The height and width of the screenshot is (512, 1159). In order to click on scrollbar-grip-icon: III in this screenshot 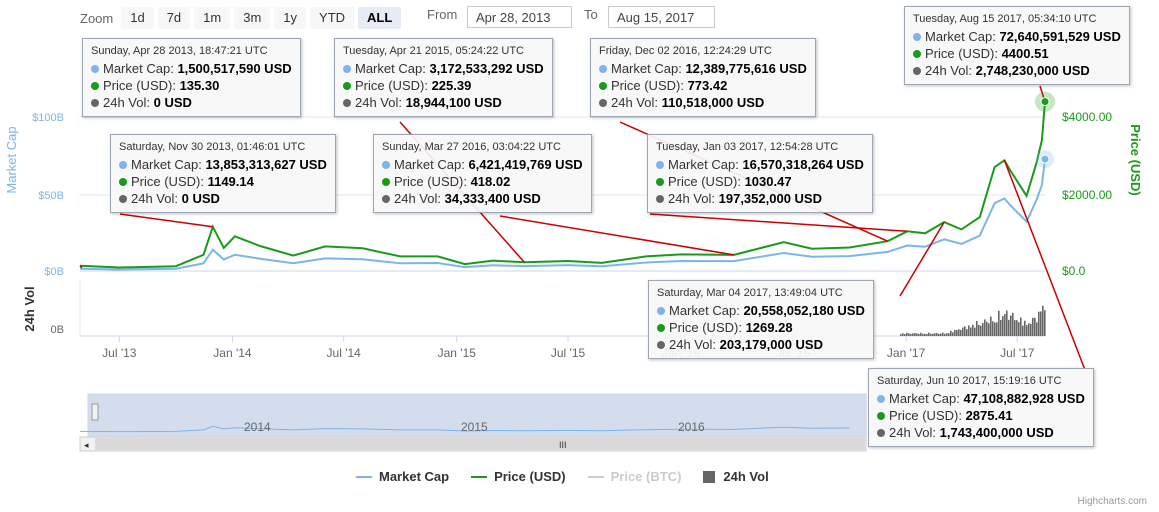, I will do `click(563, 445)`.